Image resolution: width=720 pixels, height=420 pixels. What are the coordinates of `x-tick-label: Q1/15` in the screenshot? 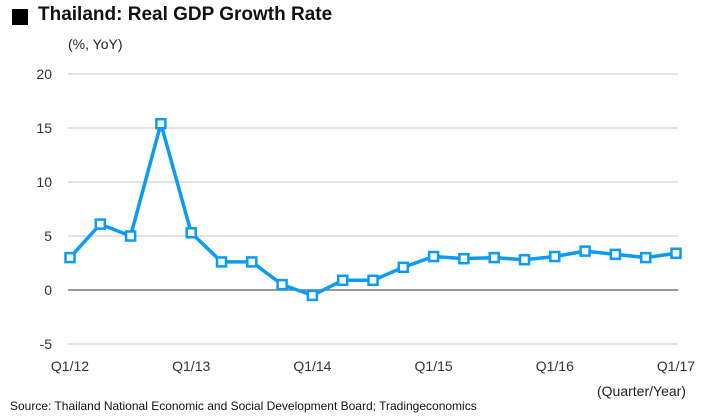 It's located at (434, 366).